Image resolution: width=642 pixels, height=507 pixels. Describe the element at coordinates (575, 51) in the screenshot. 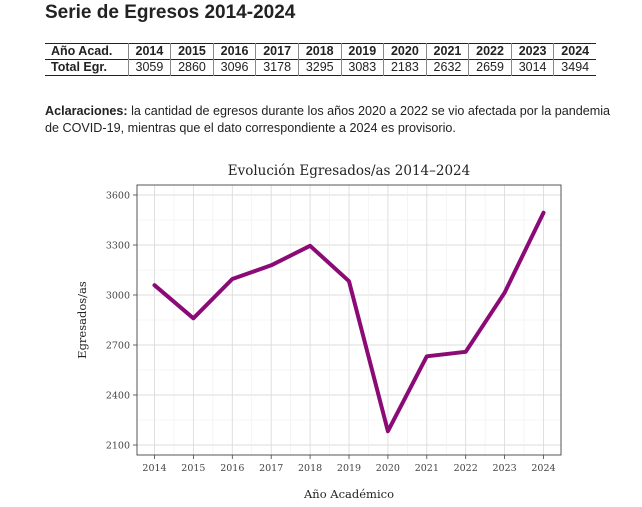

I see `table-header-year: 2024` at that location.